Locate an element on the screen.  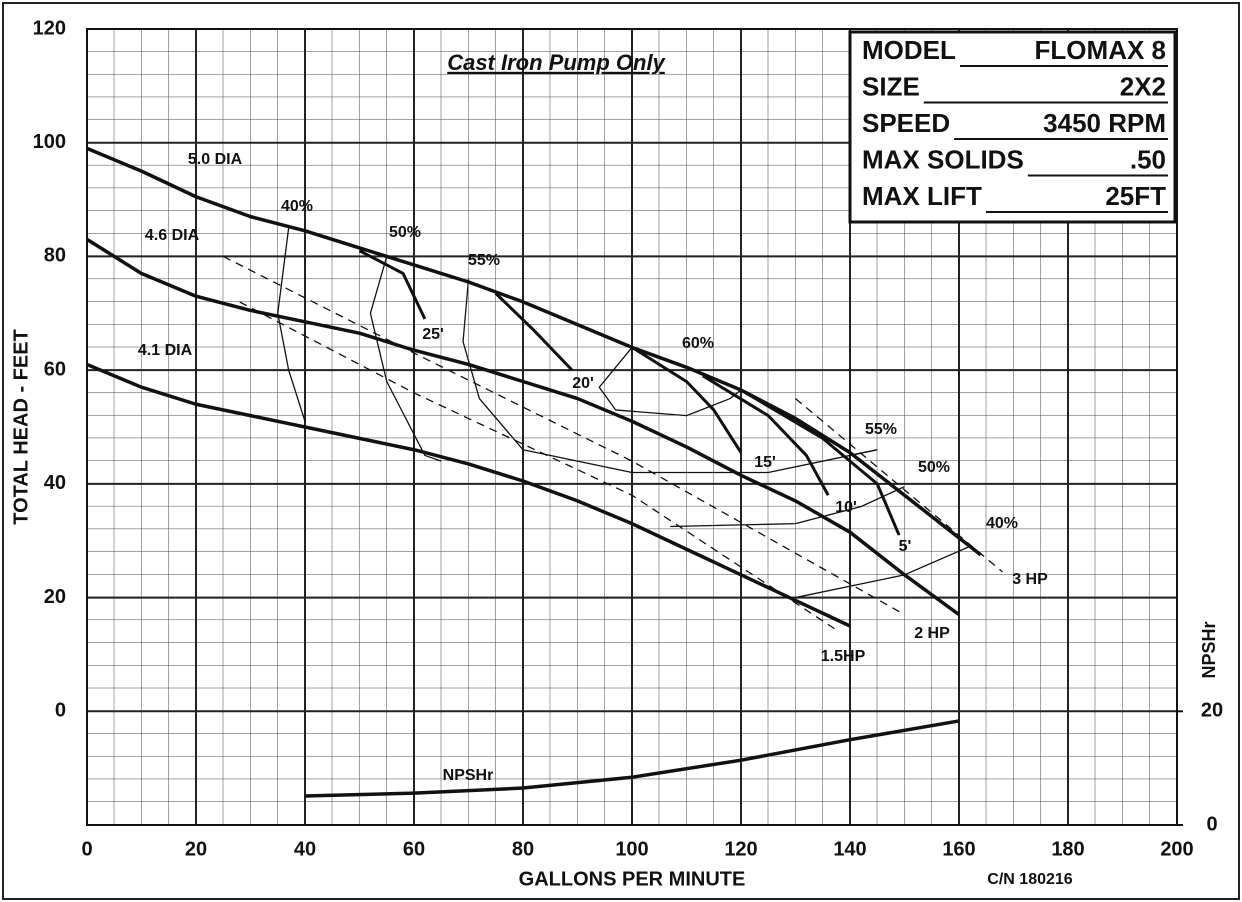
spec-value: FLOMAX 8 is located at coordinates (1100, 50).